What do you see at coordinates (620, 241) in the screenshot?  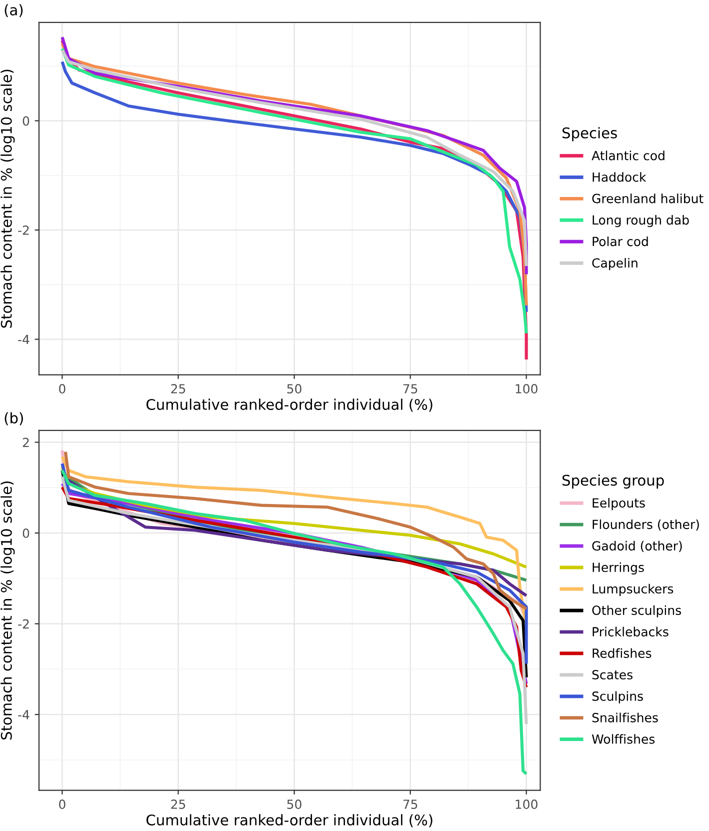 I see `legend-label: Polar cod` at bounding box center [620, 241].